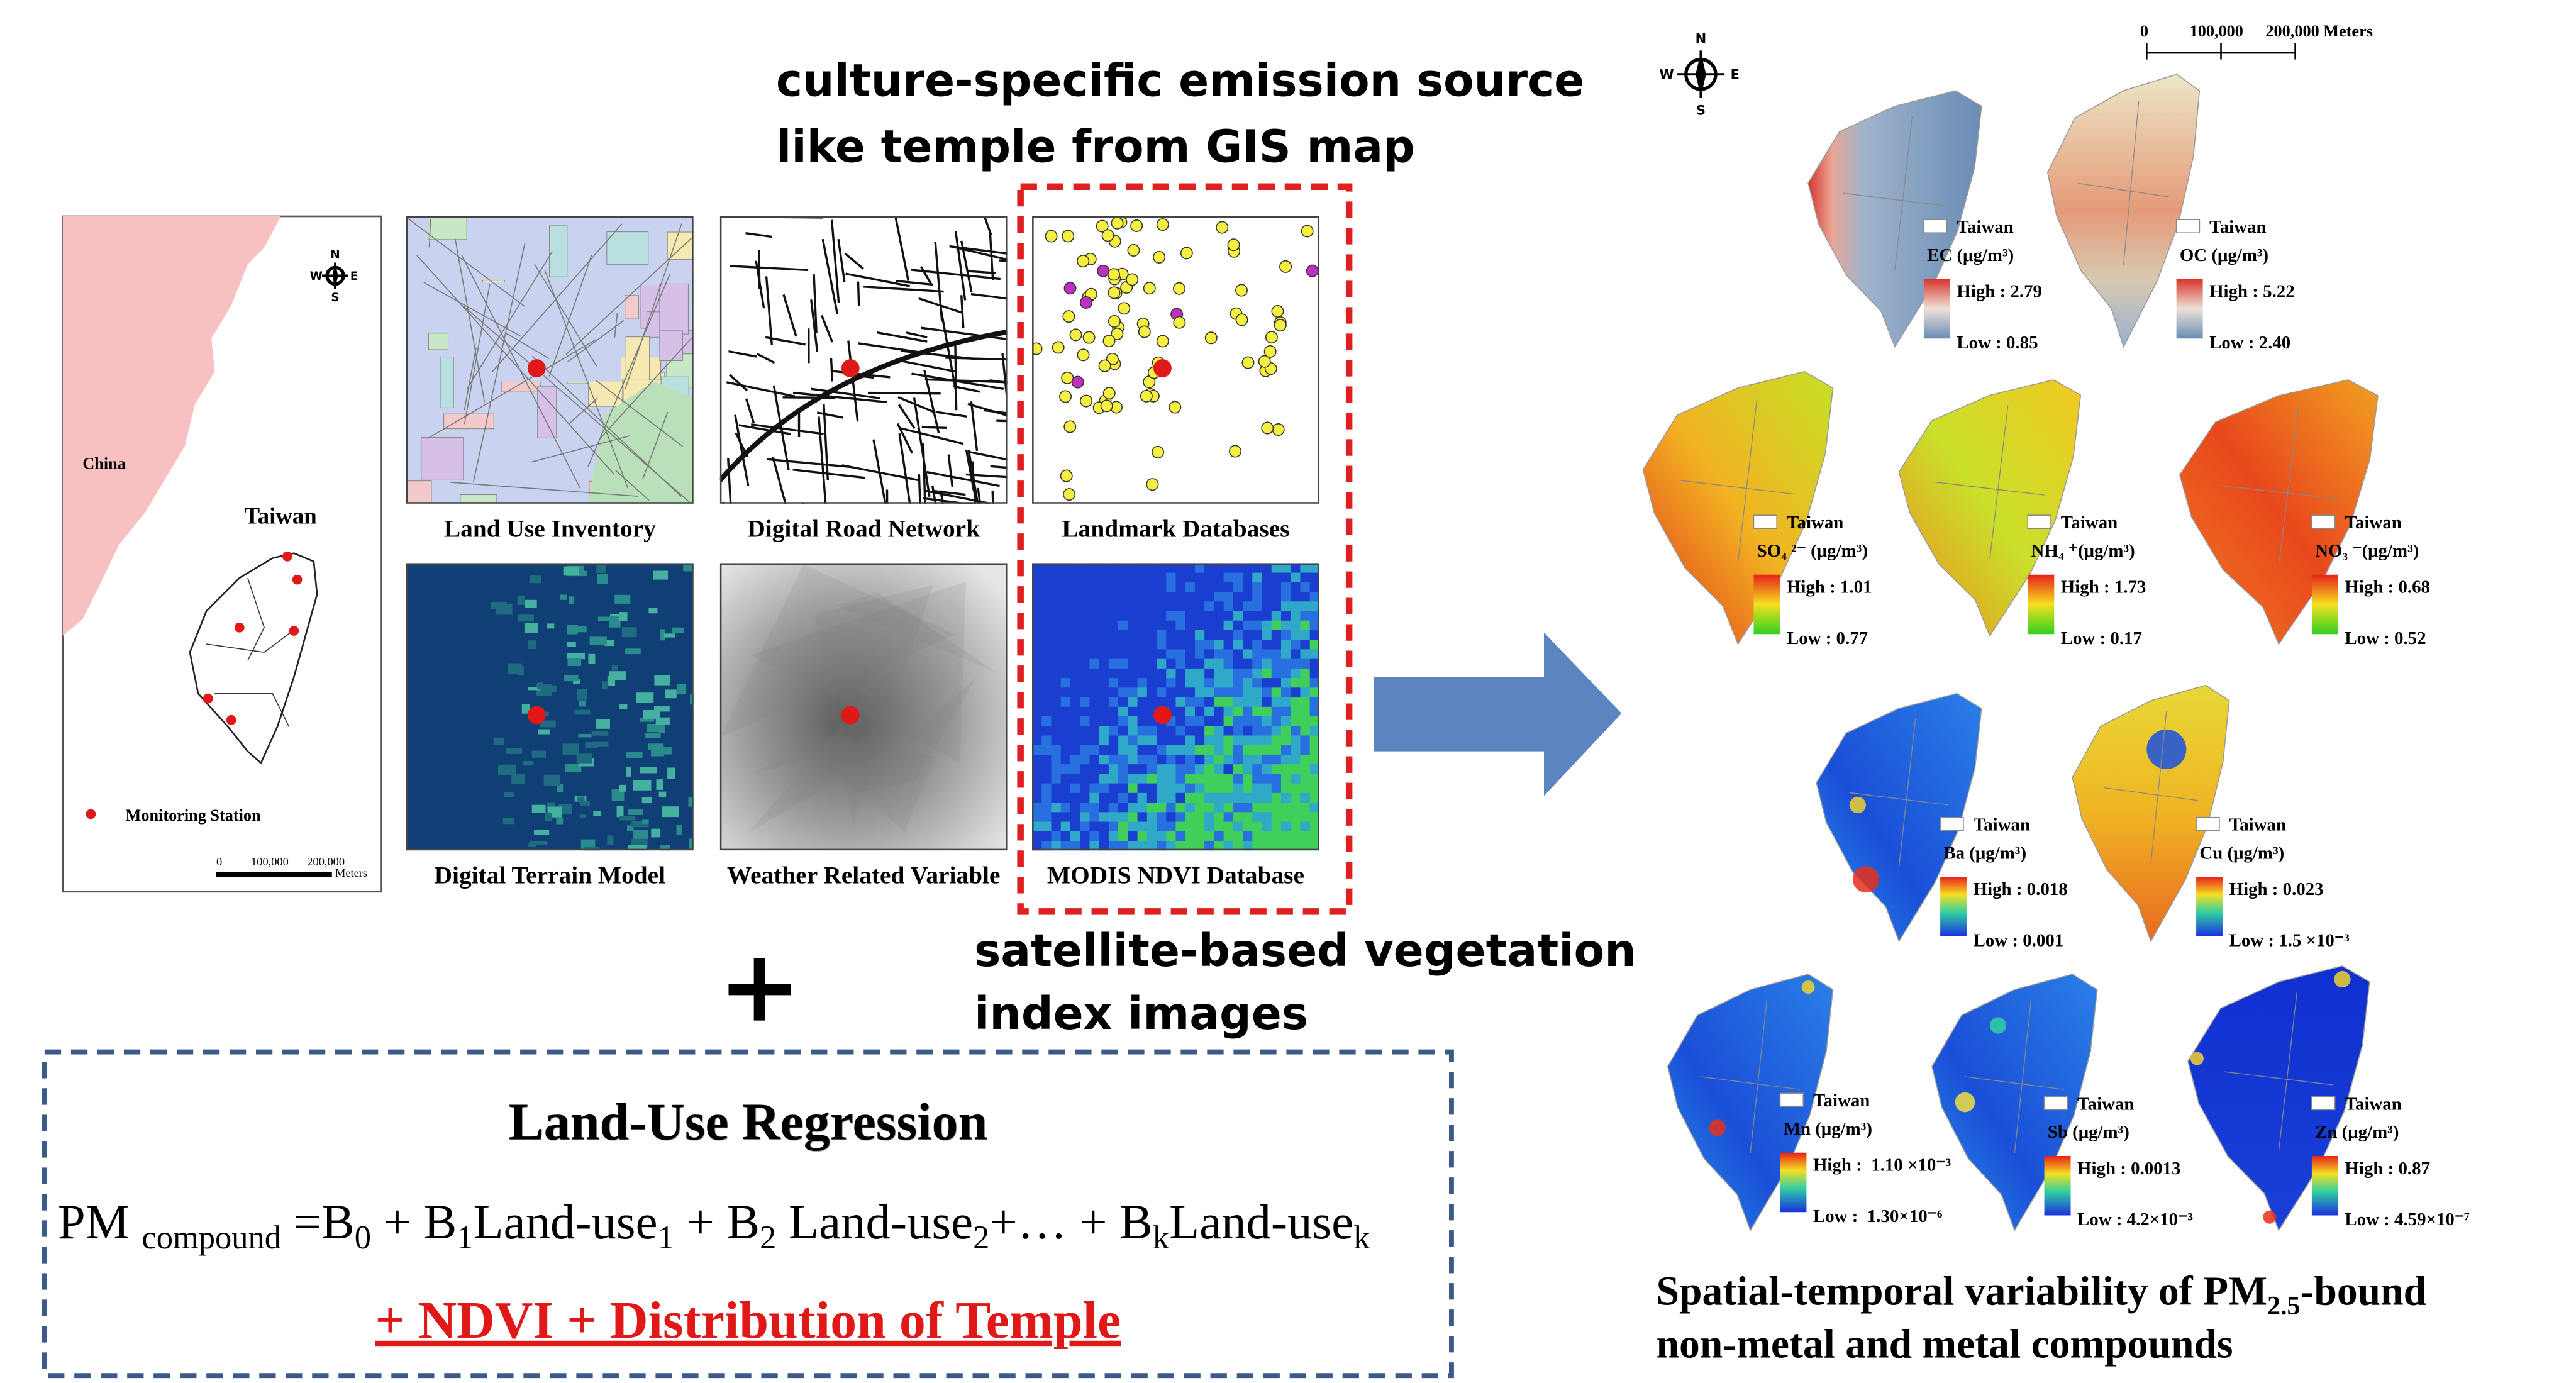  Describe the element at coordinates (2284, 1306) in the screenshot. I see `text-segment: 2.5` at that location.